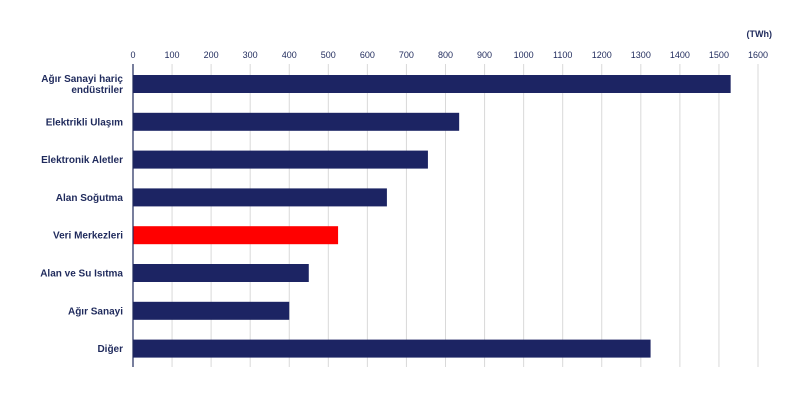 The height and width of the screenshot is (400, 800). What do you see at coordinates (82, 160) in the screenshot?
I see `category-label: Elektronik Aletler` at bounding box center [82, 160].